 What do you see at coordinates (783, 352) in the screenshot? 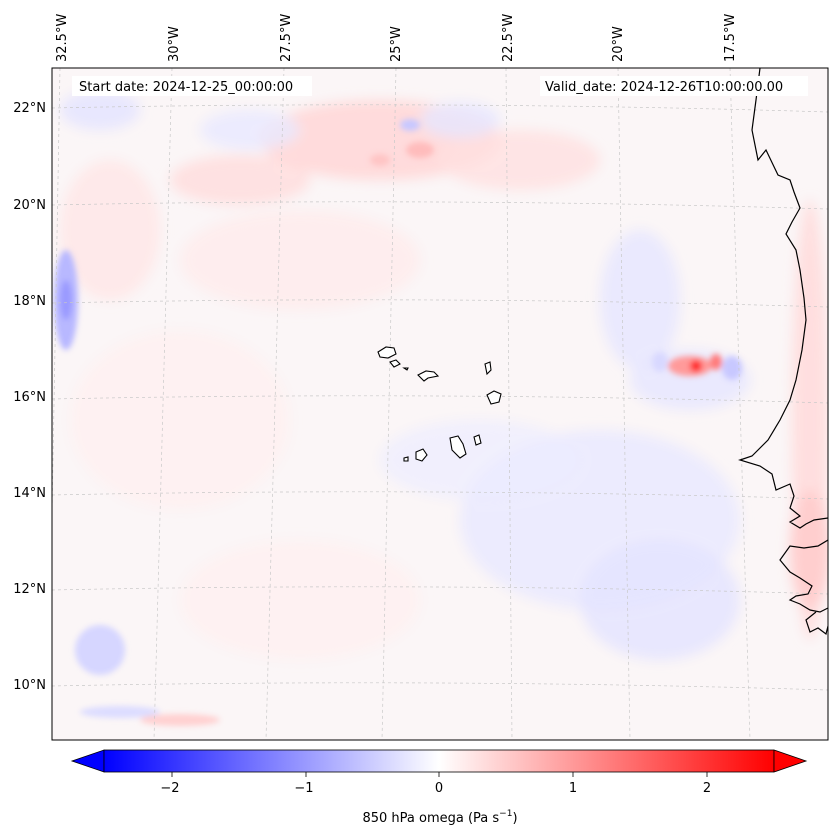
I see `african-coastline` at bounding box center [783, 352].